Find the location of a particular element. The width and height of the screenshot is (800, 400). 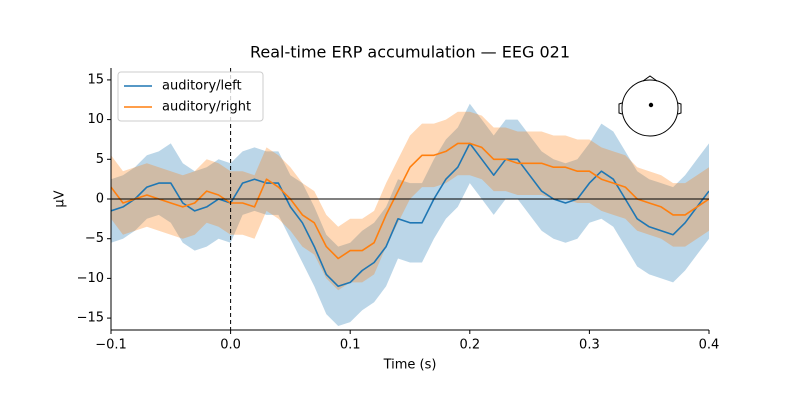

legend-label: auditory/right is located at coordinates (206, 107).